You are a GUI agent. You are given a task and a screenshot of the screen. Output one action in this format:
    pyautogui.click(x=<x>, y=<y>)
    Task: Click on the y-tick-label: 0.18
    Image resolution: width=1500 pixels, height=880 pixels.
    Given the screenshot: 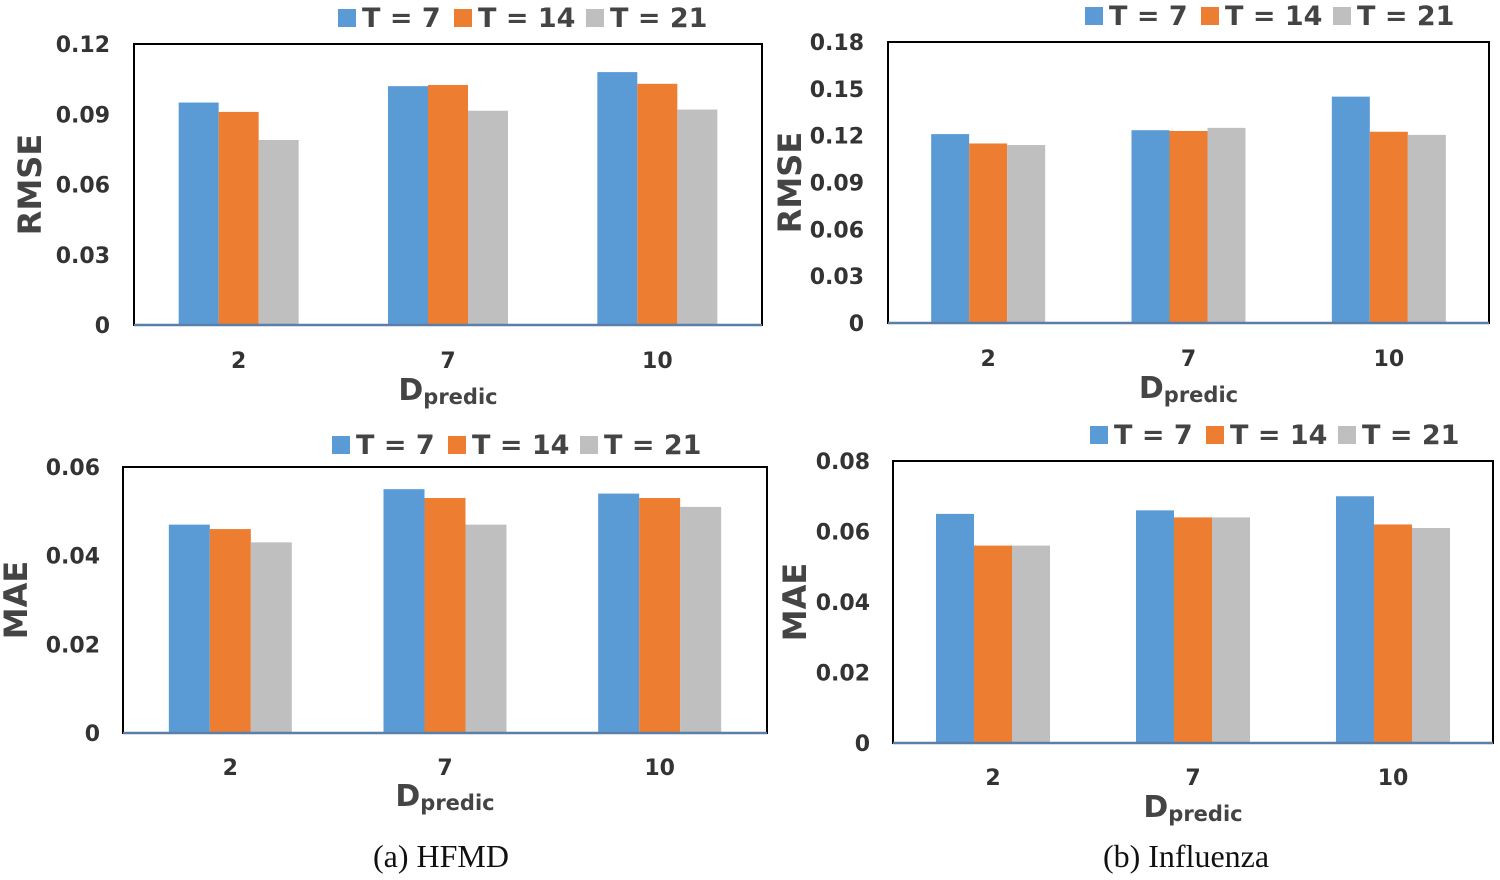 What is the action you would take?
    pyautogui.click(x=837, y=43)
    